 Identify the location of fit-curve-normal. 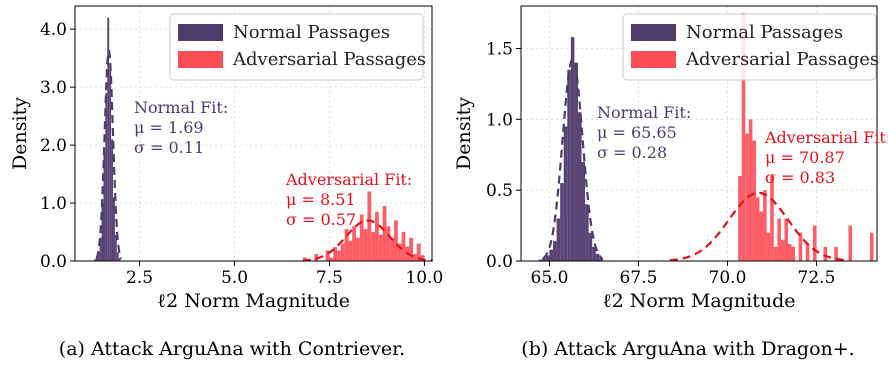
(573, 158).